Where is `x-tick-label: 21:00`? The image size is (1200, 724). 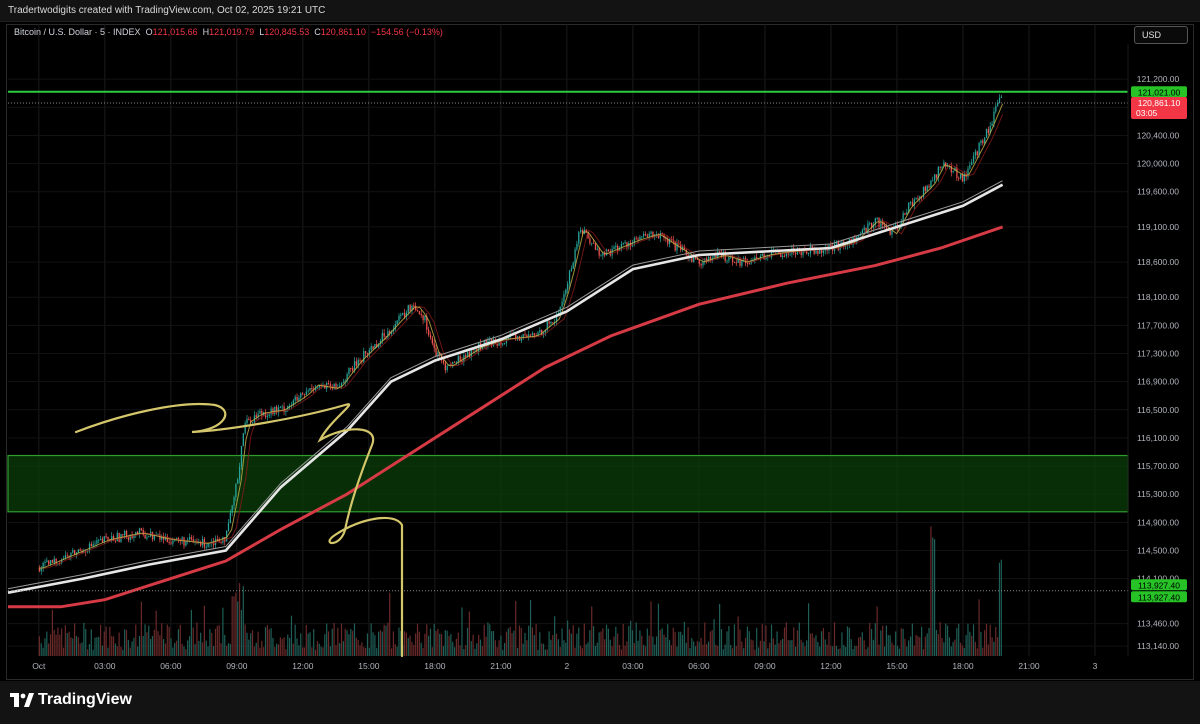
x-tick-label: 21:00 is located at coordinates (501, 666).